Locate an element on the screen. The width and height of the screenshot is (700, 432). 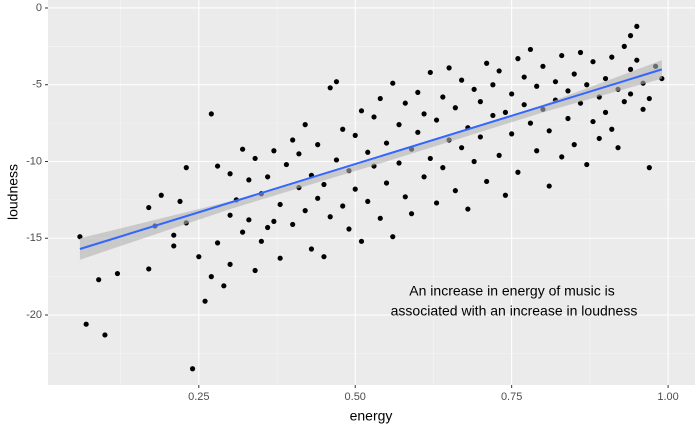
y-tick-label: -15 is located at coordinates (34, 238).